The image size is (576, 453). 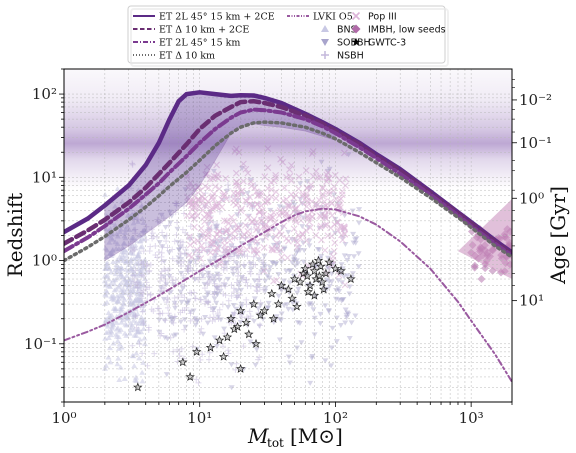 I want to click on x-axis-label-main: M, so click(x=258, y=436).